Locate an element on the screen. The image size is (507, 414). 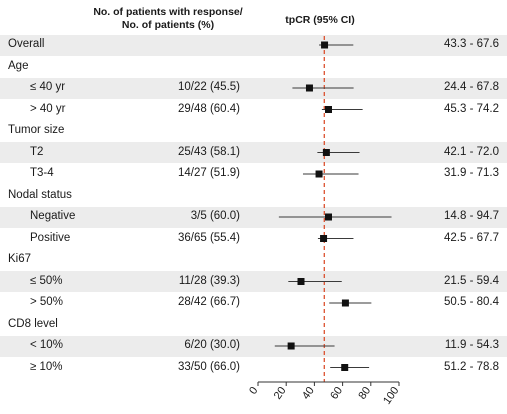
row-label: ≤ 40 yr is located at coordinates (48, 87).